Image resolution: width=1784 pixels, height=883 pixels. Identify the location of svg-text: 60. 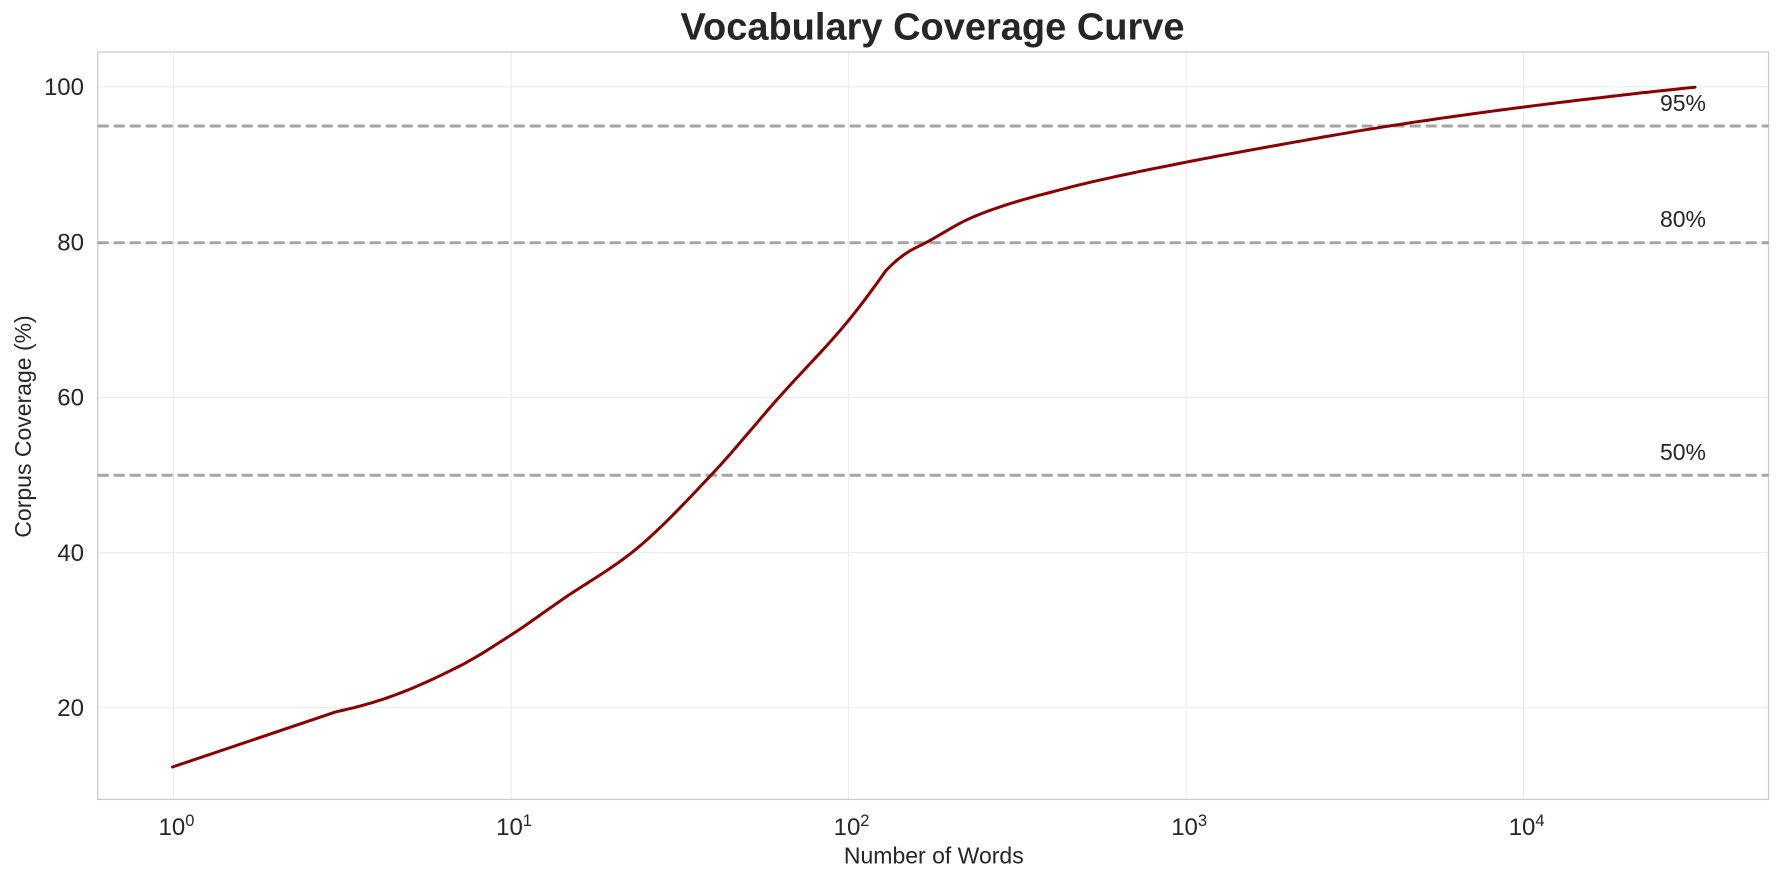
(70, 398).